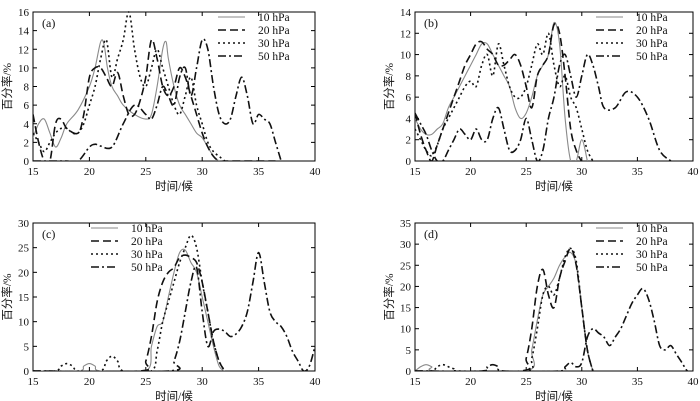 This screenshot has height=401, width=700. Describe the element at coordinates (409, 141) in the screenshot. I see `y-tick-label: 2` at that location.